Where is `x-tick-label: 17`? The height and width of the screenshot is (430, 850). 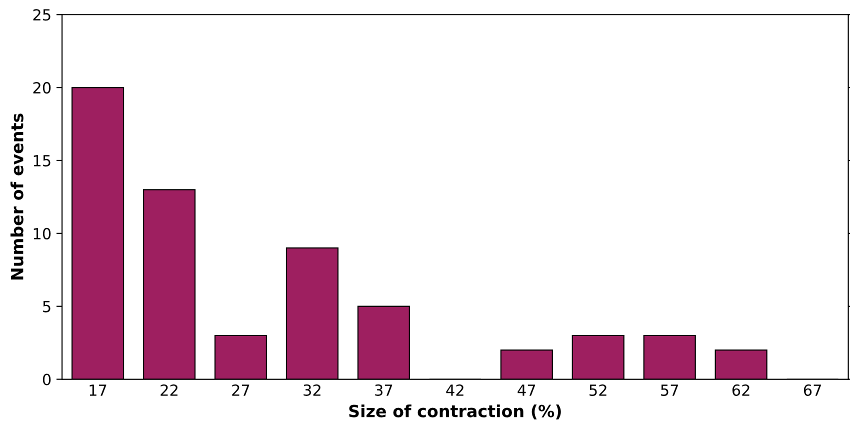
x-tick-label: 17 is located at coordinates (98, 390).